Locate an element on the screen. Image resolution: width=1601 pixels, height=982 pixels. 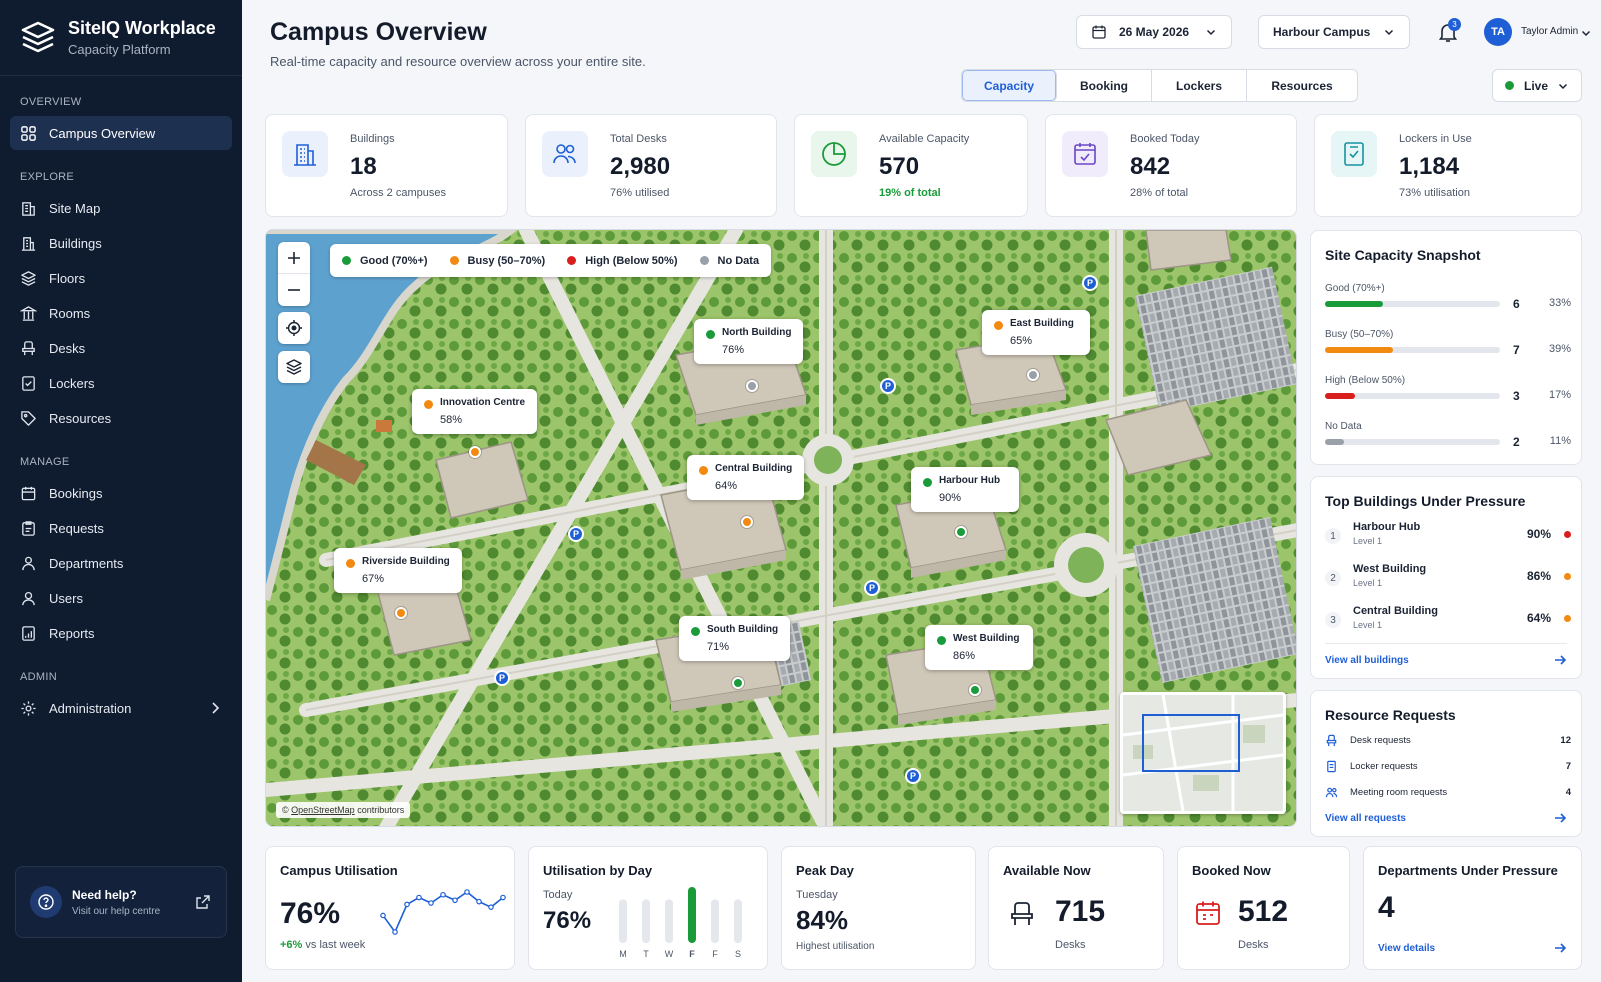
tab-lockers: Lockers is located at coordinates (1199, 85).